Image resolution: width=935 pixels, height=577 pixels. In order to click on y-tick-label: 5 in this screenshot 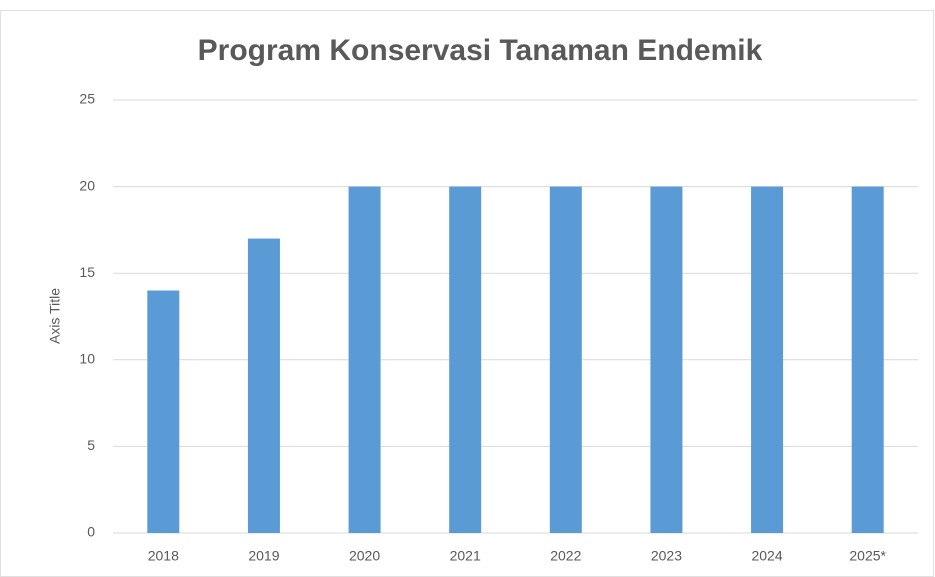, I will do `click(91, 445)`.